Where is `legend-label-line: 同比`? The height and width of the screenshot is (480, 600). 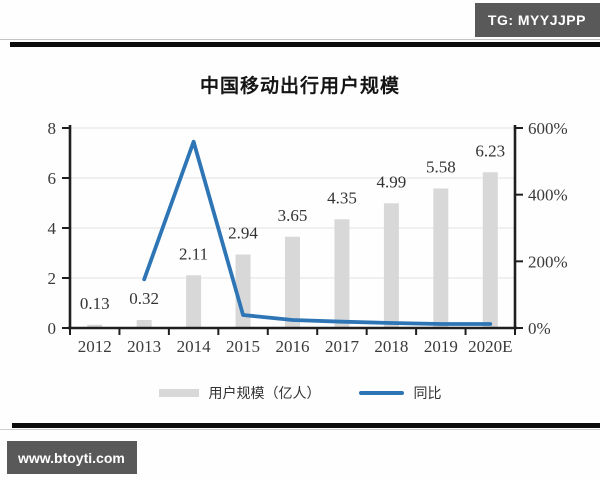
legend-label-line: 同比 is located at coordinates (427, 393).